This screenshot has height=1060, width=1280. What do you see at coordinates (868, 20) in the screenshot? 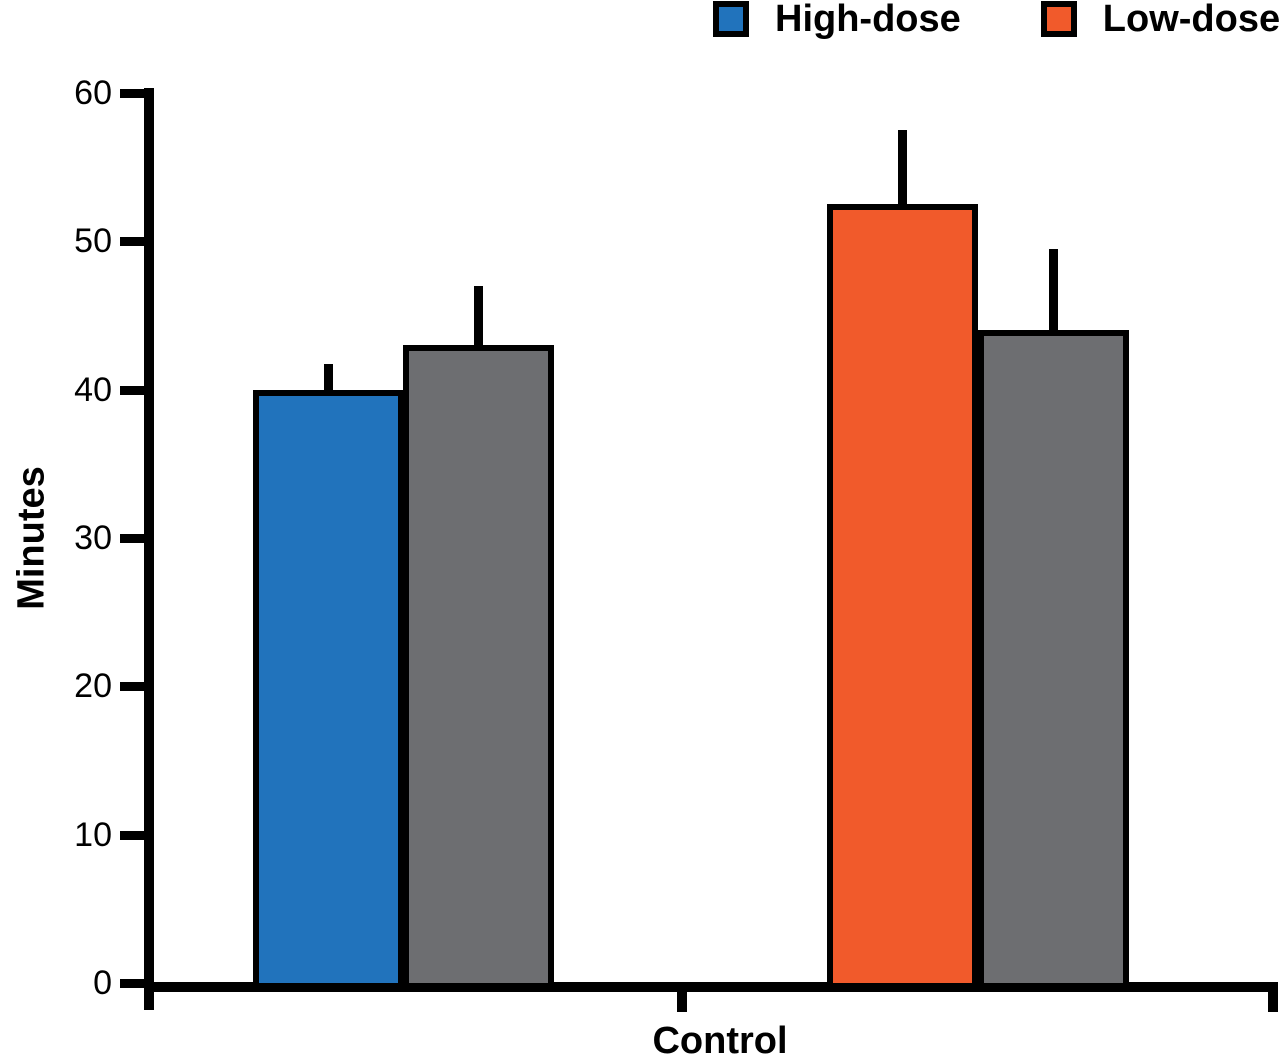
I see `legend-label-high-dose: High-dose` at bounding box center [868, 20].